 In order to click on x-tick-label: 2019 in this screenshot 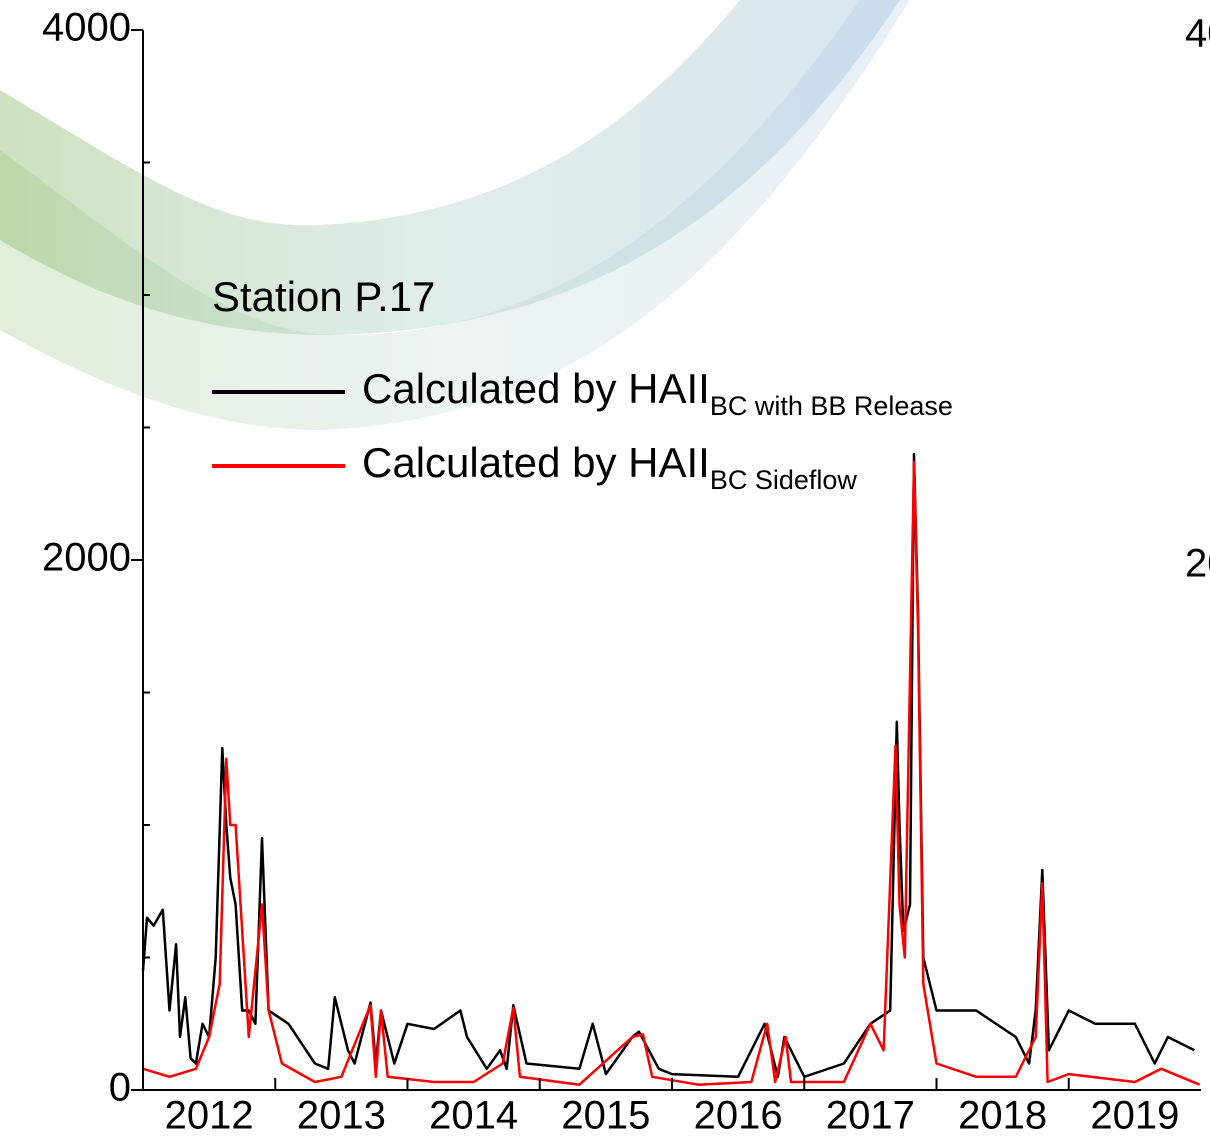, I will do `click(1134, 1116)`.